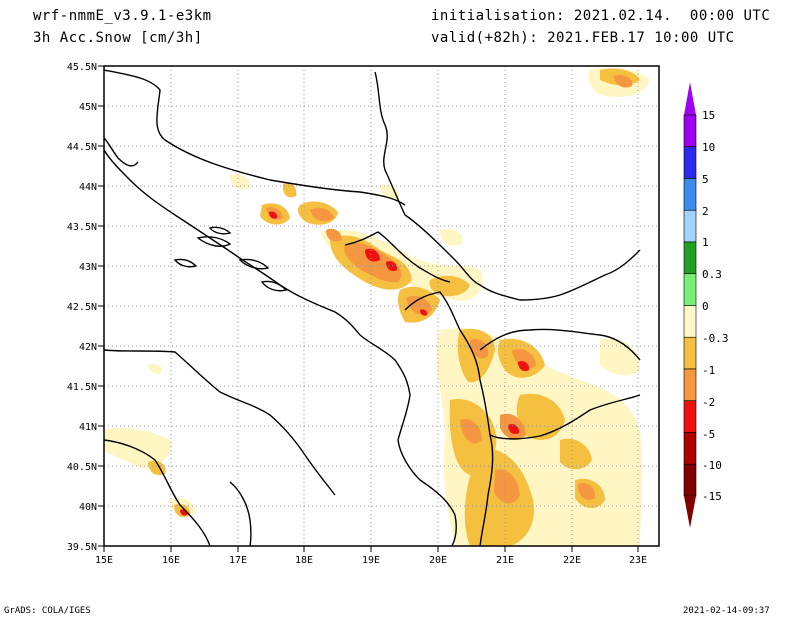  What do you see at coordinates (104, 560) in the screenshot?
I see `lon-label: 15E` at bounding box center [104, 560].